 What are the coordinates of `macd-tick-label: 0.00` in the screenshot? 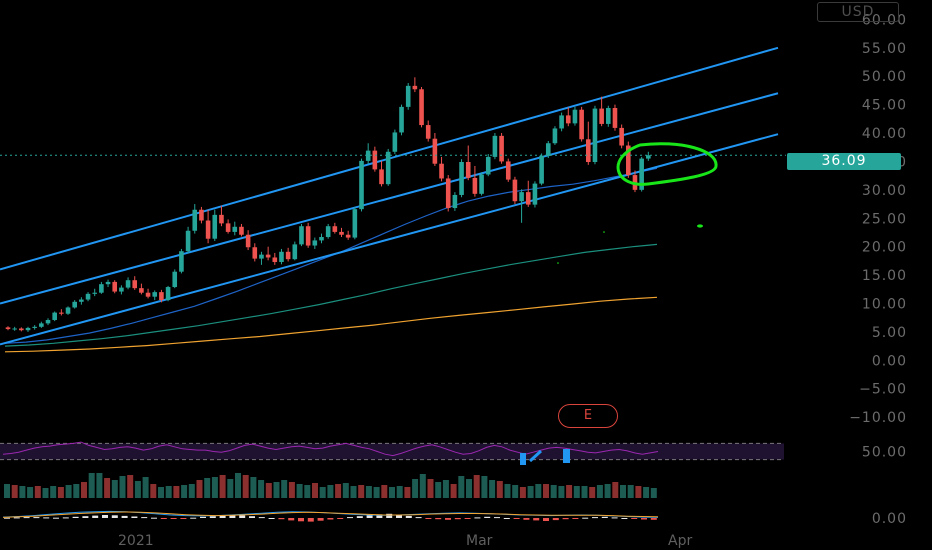 It's located at (889, 519).